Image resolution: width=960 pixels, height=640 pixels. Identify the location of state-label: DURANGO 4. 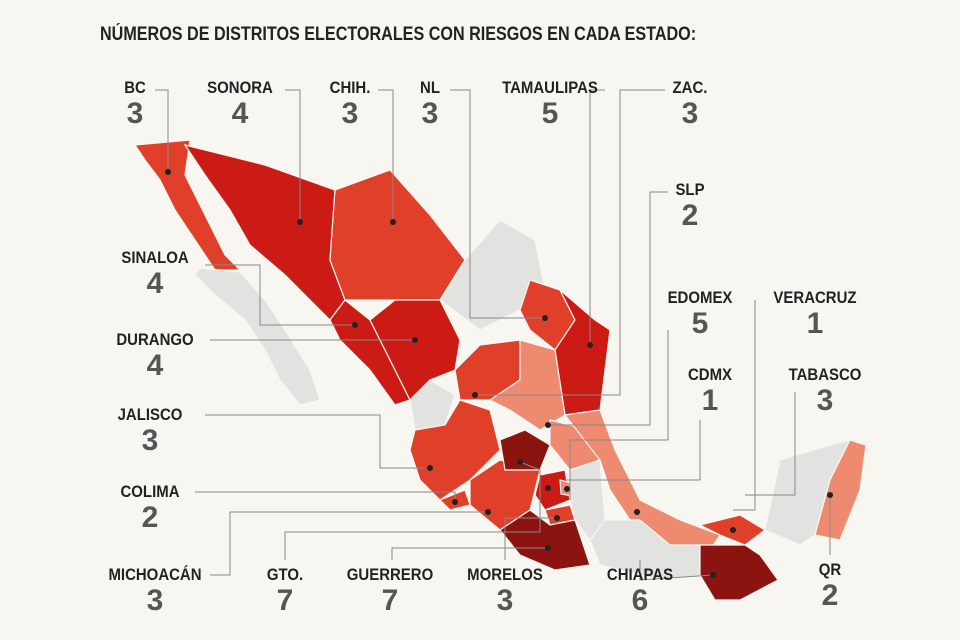
(155, 356).